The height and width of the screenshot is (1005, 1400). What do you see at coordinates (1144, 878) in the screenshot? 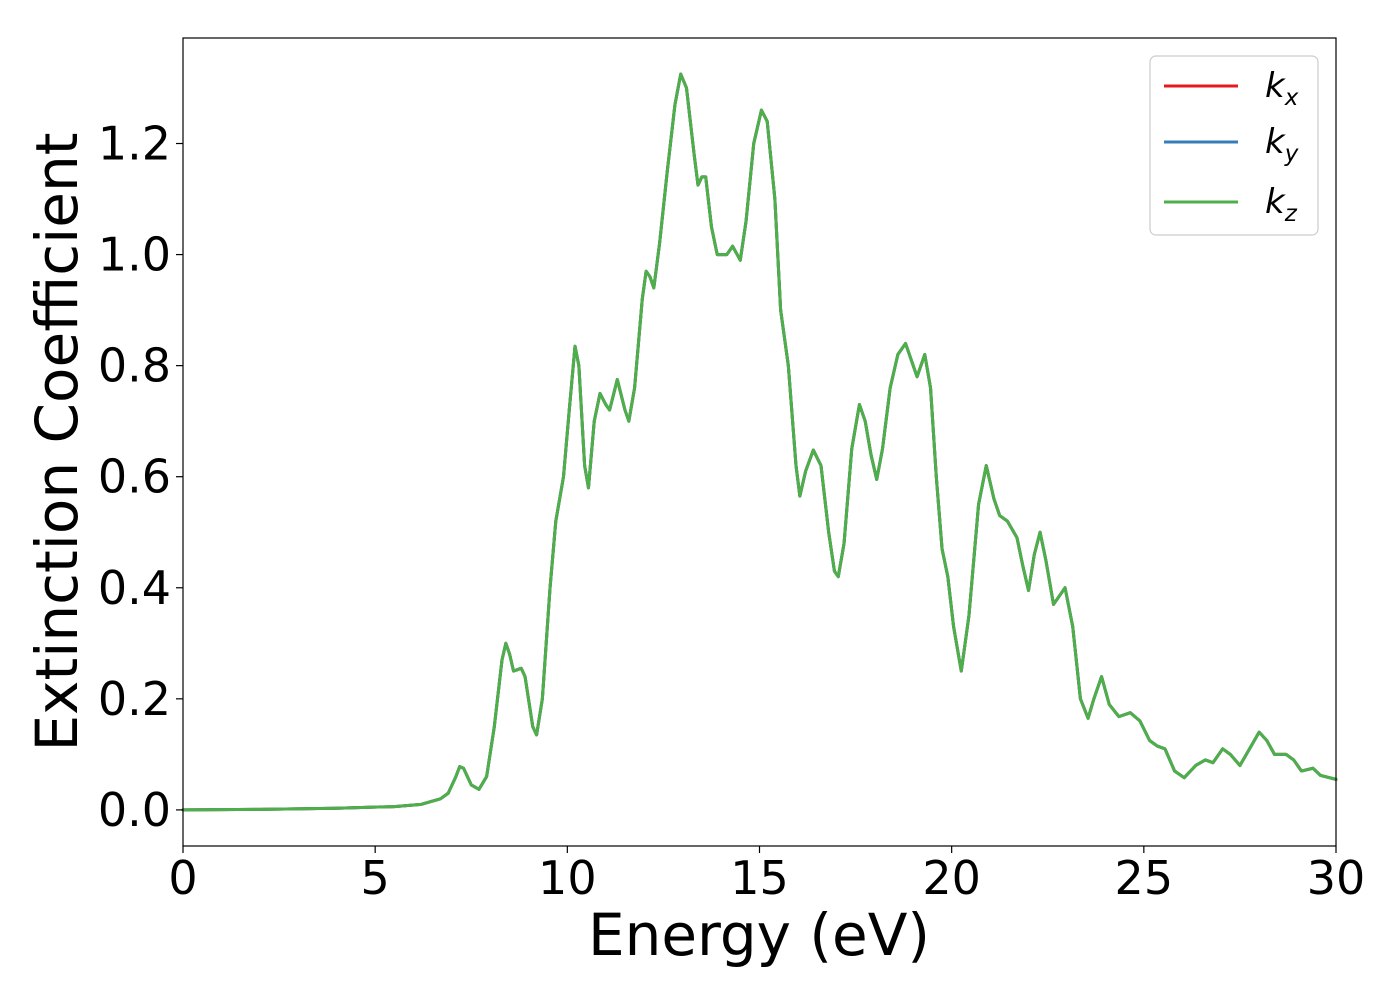
I see `x-tick-label: 25` at bounding box center [1144, 878].